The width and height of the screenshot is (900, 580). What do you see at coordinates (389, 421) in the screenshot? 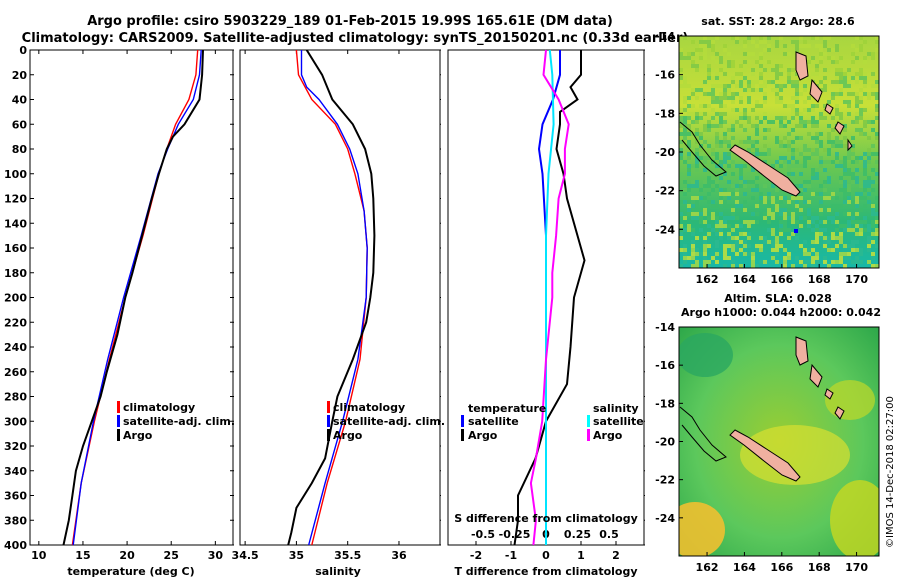
I see `legend-label-satellite: satellite-adj. clim.` at bounding box center [389, 421].